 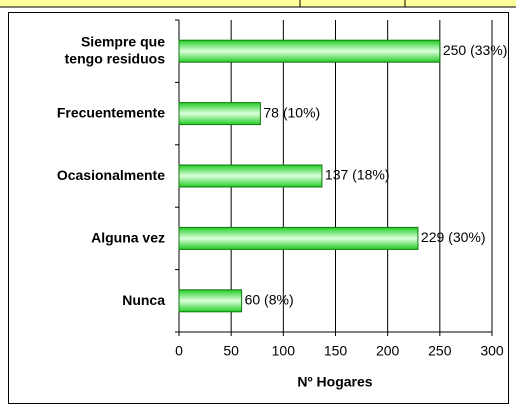 I want to click on x-tick-label: 100, so click(x=284, y=351).